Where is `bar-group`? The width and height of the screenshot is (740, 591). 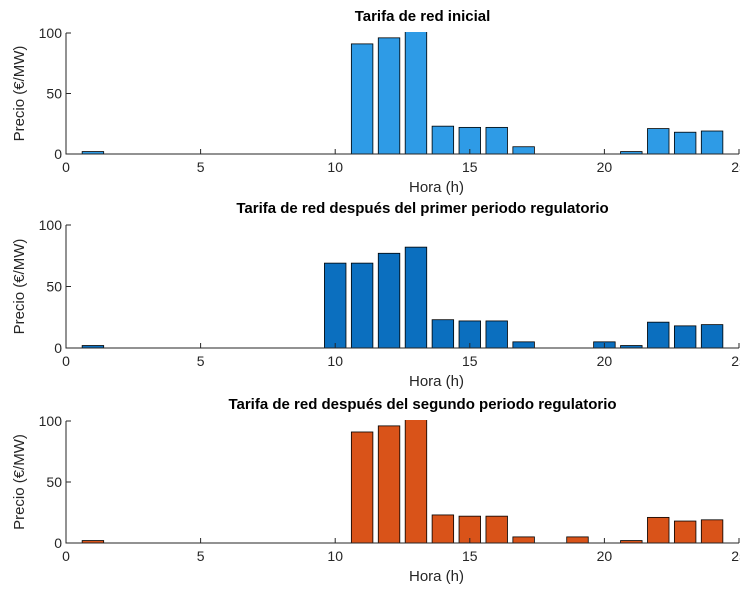 bar-group is located at coordinates (402, 297).